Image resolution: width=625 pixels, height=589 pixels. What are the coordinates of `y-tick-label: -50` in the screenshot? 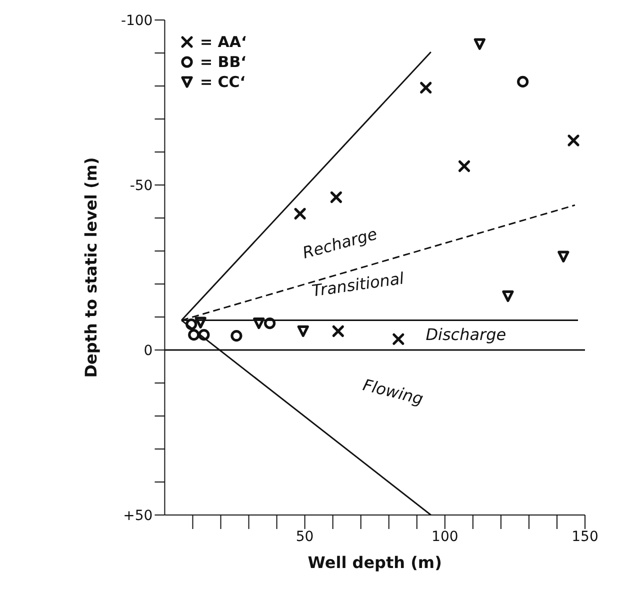 It's located at (141, 186).